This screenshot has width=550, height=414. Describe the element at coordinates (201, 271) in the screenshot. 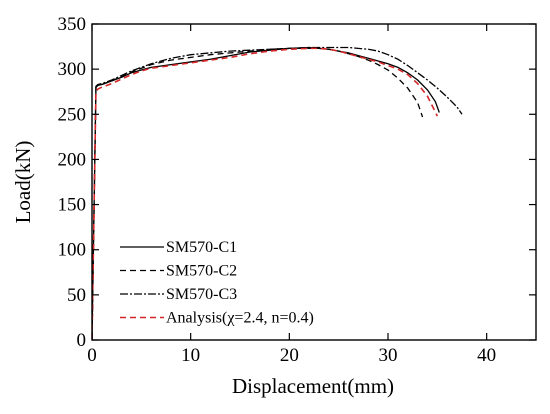

I see `legend-label-2: SM570-C2` at that location.